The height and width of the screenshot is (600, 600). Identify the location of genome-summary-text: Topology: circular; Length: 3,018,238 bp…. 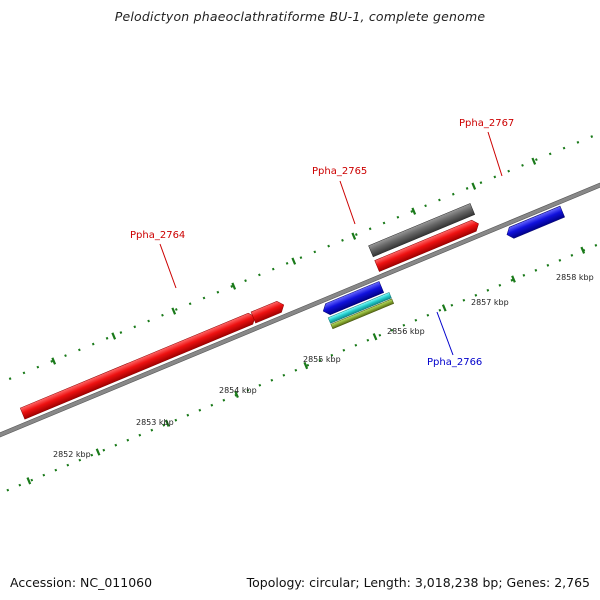
(418, 582).